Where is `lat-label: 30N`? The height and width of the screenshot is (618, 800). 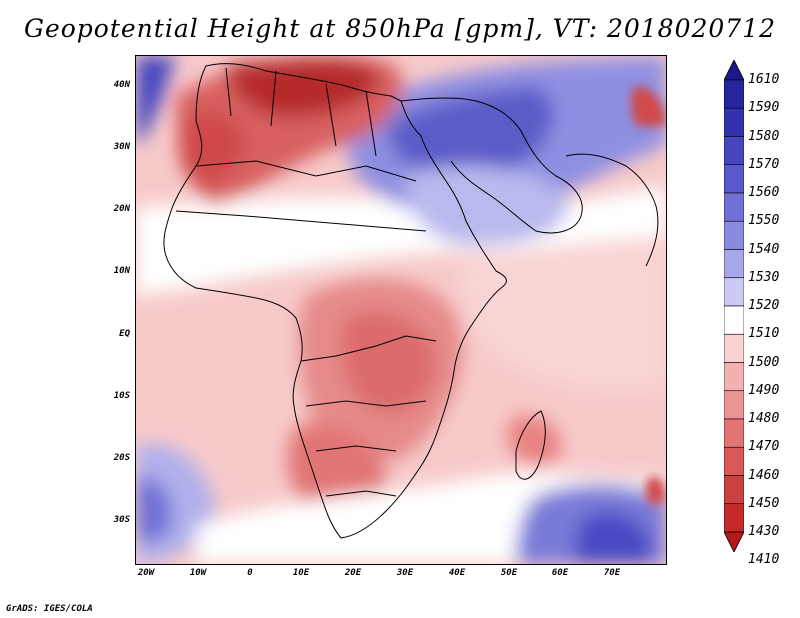
lat-label: 30N is located at coordinates (121, 147).